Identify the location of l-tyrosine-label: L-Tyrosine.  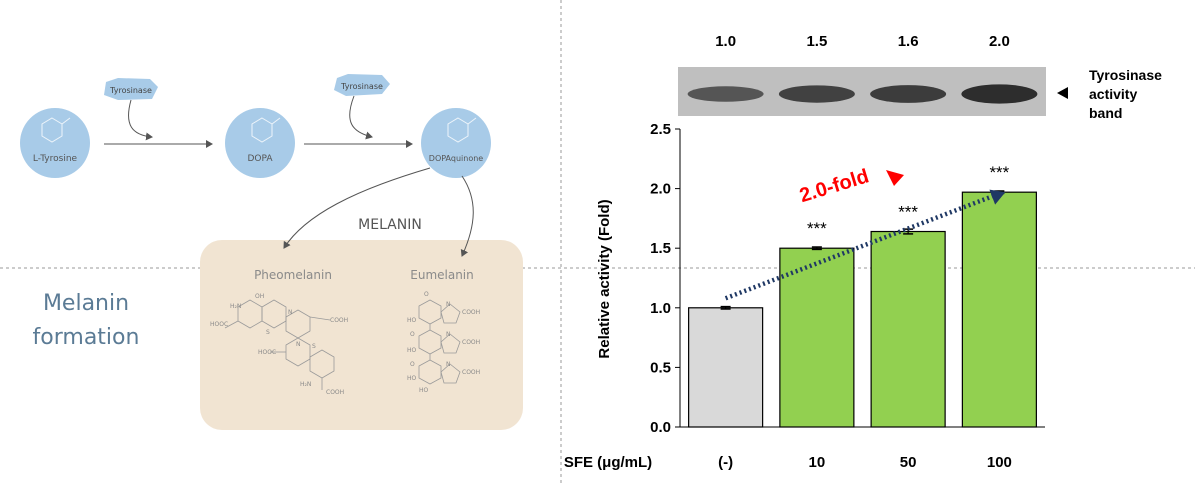
(55, 159).